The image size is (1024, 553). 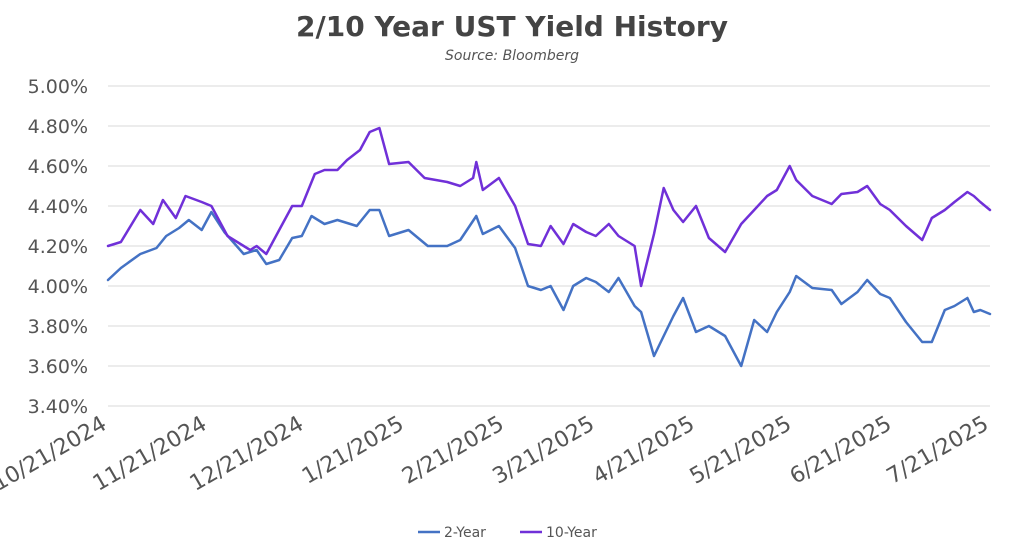 What do you see at coordinates (58, 207) in the screenshot?
I see `y-tick-label: 4.40%` at bounding box center [58, 207].